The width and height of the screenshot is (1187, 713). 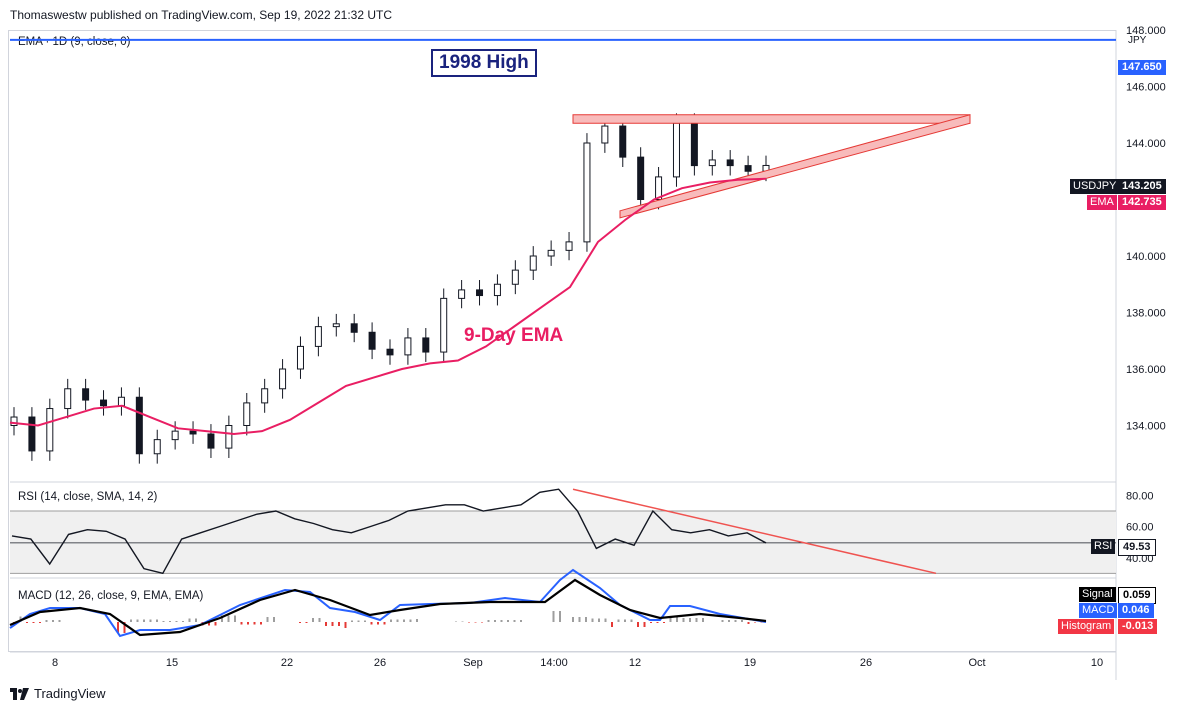 What do you see at coordinates (1097, 594) in the screenshot?
I see `signal-name-tag: Signal` at bounding box center [1097, 594].